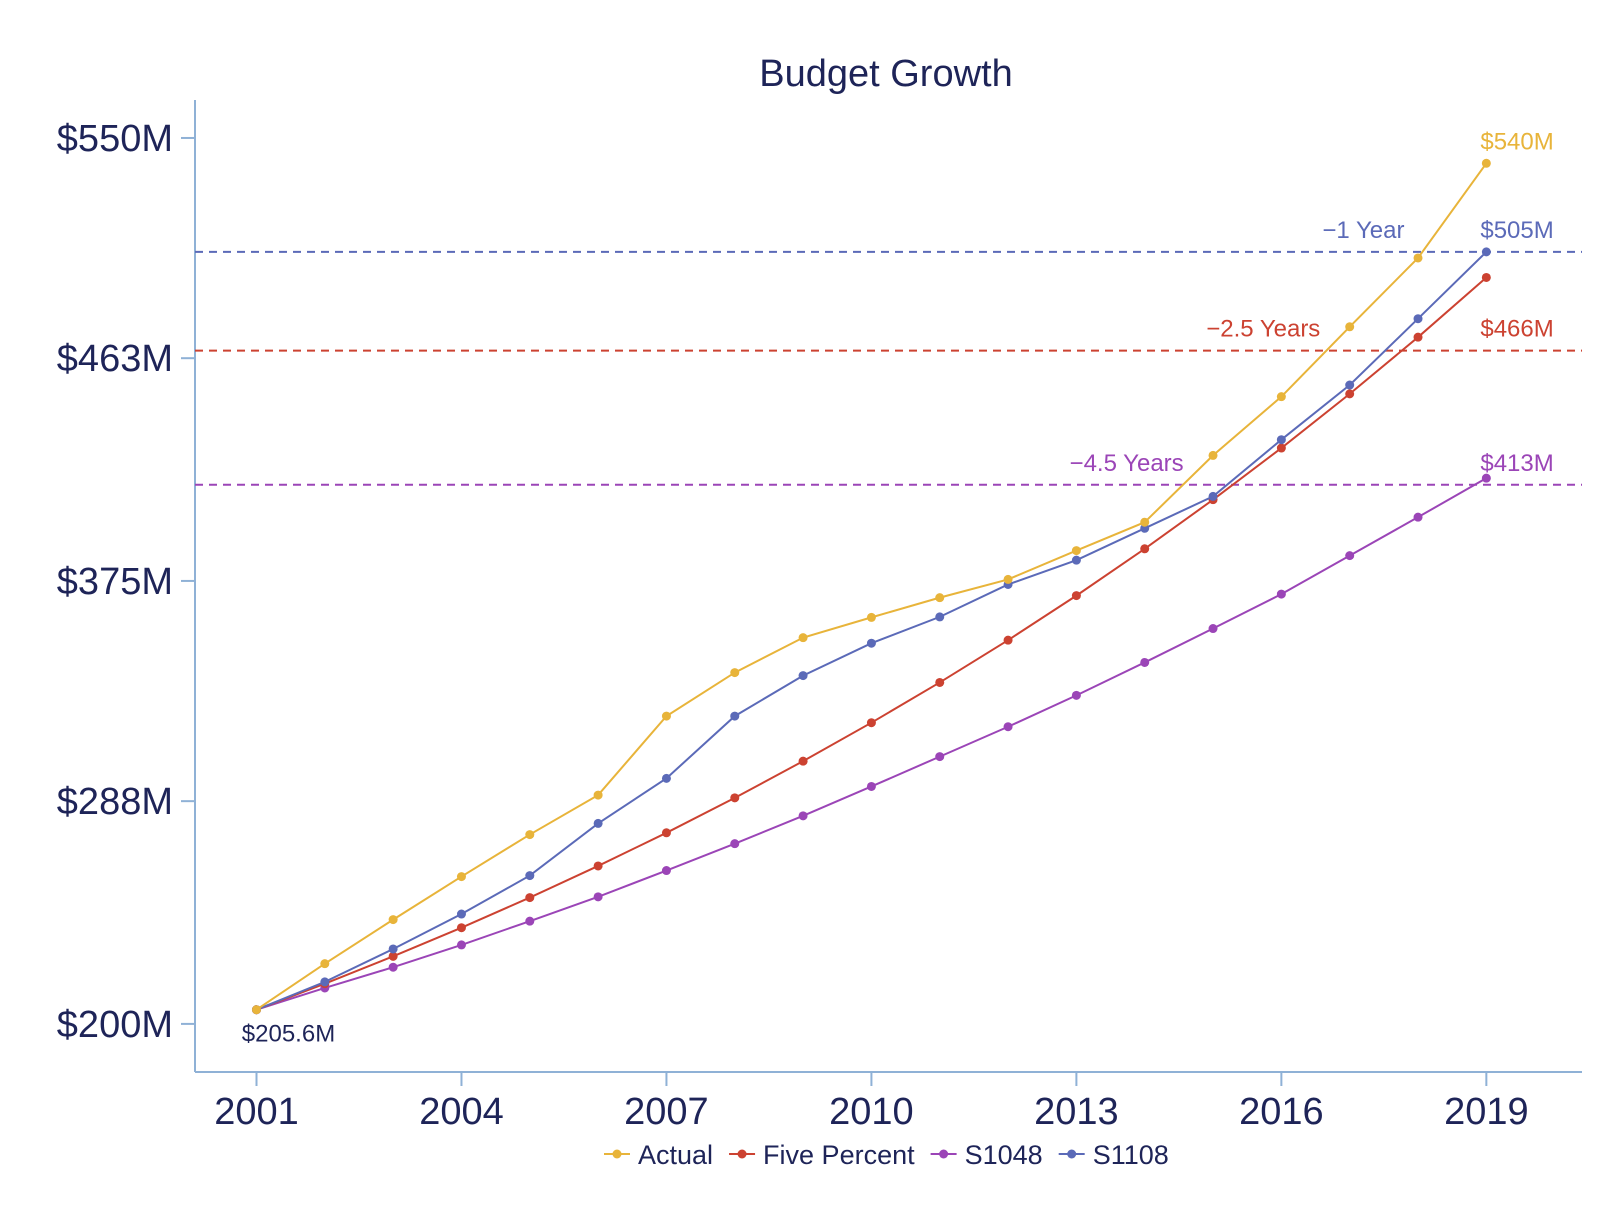  I want to click on legend-label: Actual, so click(675, 1155).